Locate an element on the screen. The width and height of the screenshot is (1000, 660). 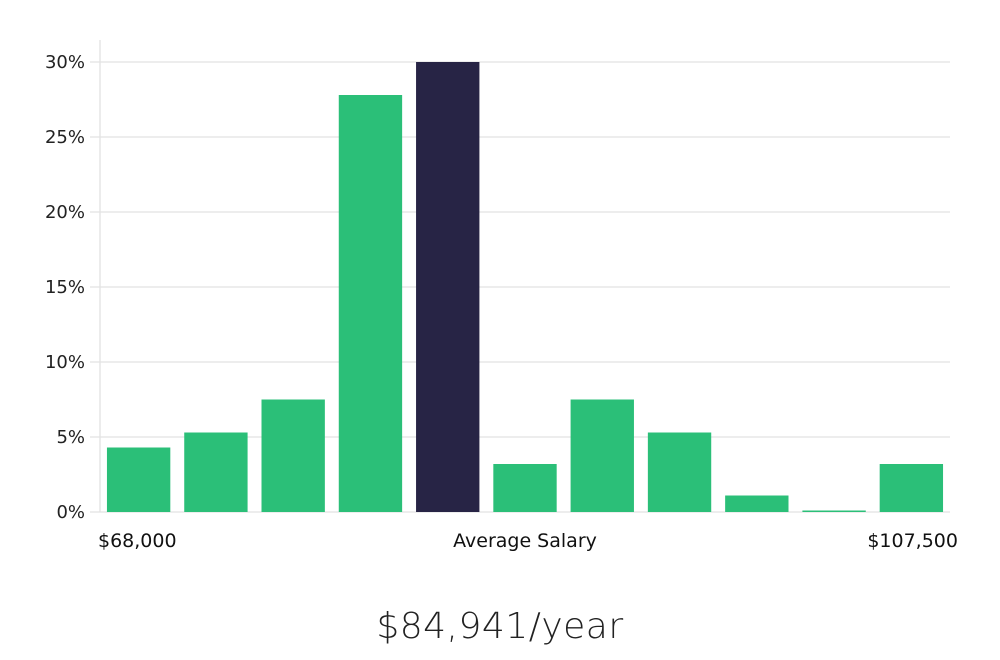
y-tick-label: 5% is located at coordinates (70, 437).